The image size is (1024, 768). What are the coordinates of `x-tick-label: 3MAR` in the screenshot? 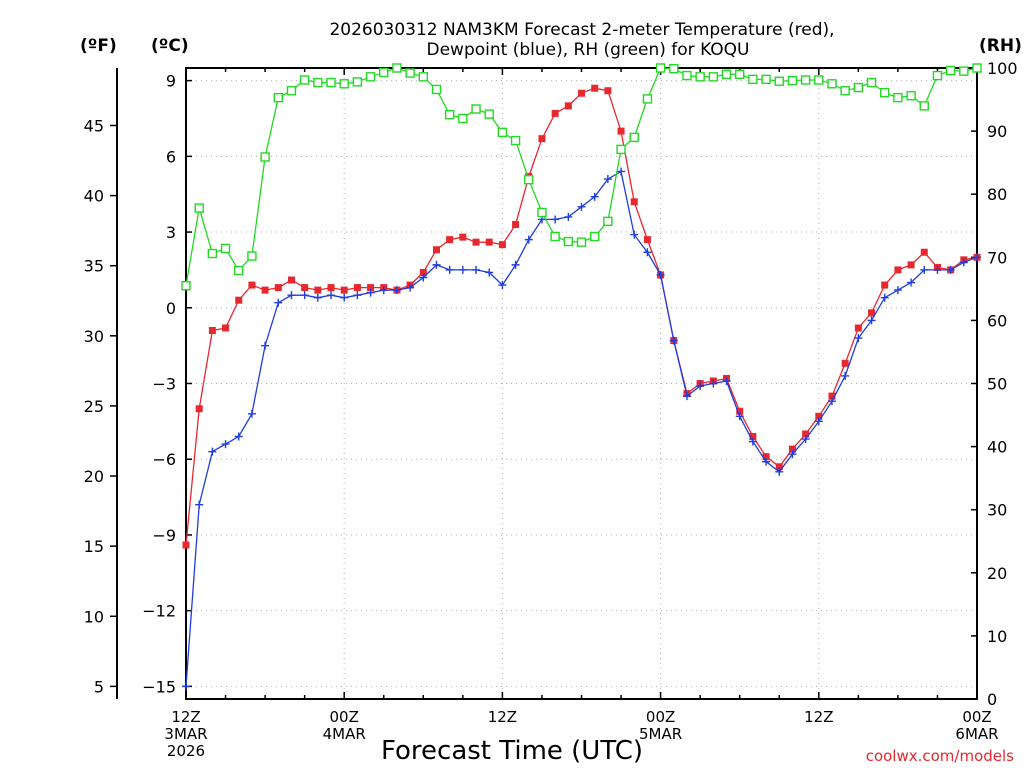 It's located at (185, 734).